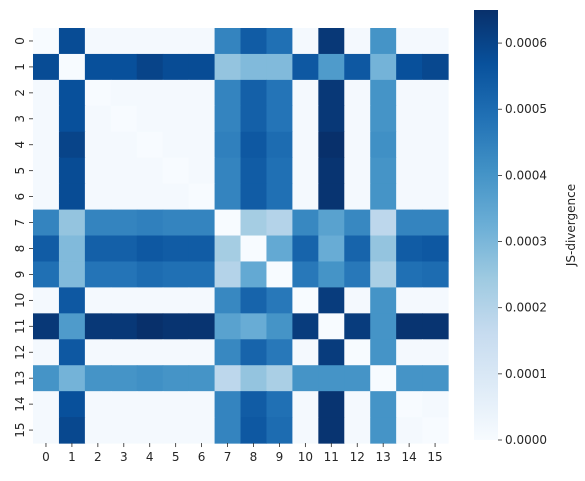 The image size is (585, 481). I want to click on x-tick-label: 1, so click(72, 457).